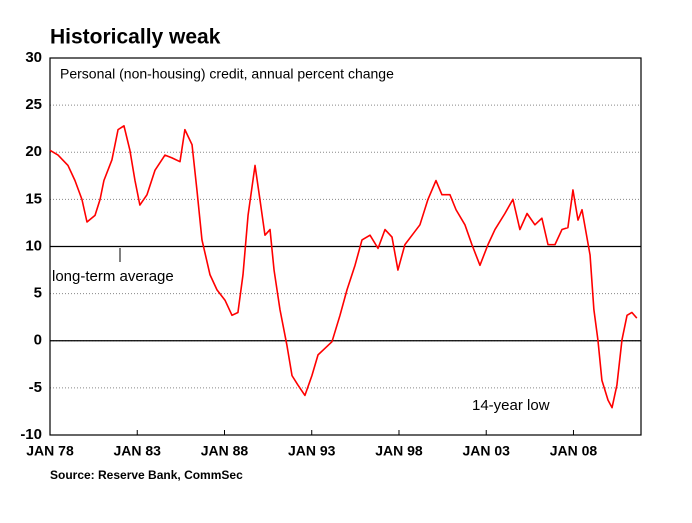  Describe the element at coordinates (33, 104) in the screenshot. I see `y-tick-label: 25` at that location.